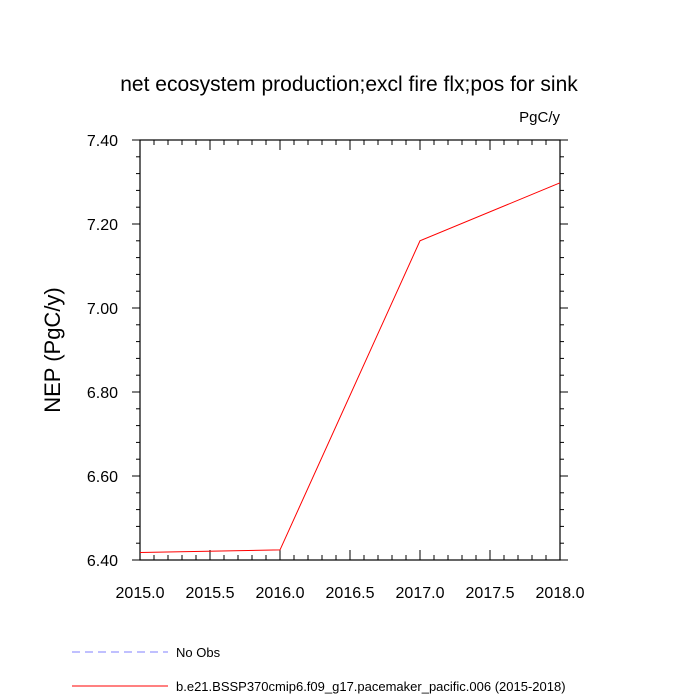  I want to click on y-tick-label: 7.00, so click(102, 309).